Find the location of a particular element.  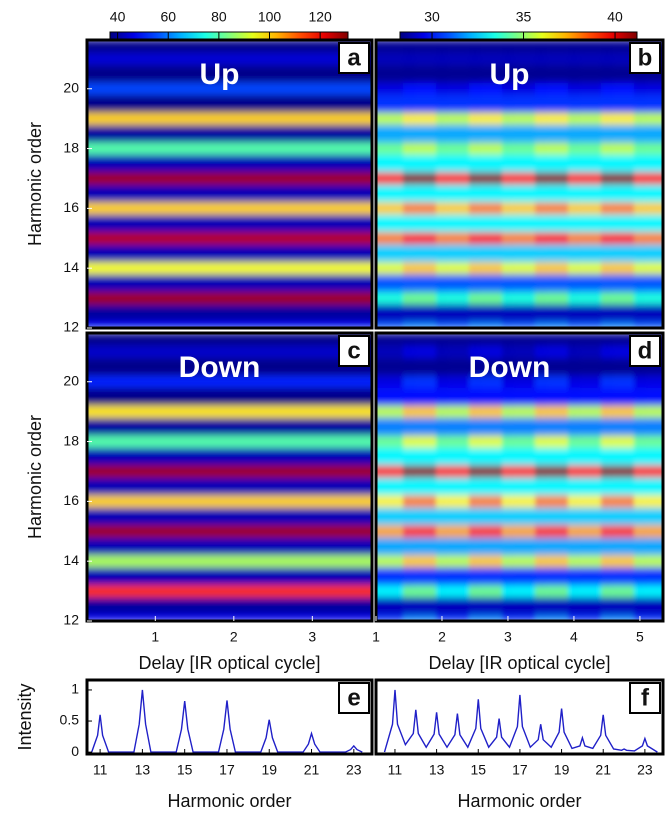

y-tick-label: 18 is located at coordinates (71, 147).